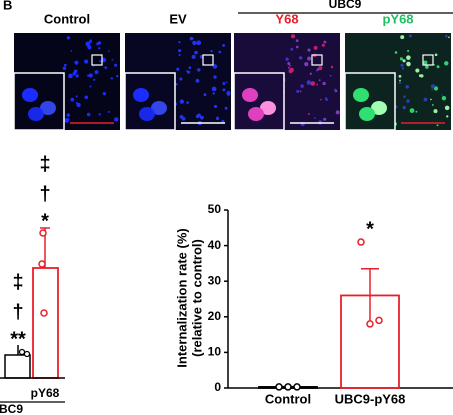 This screenshot has height=415, width=453. What do you see at coordinates (11, 408) in the screenshot?
I see `group-label: BC9` at bounding box center [11, 408].